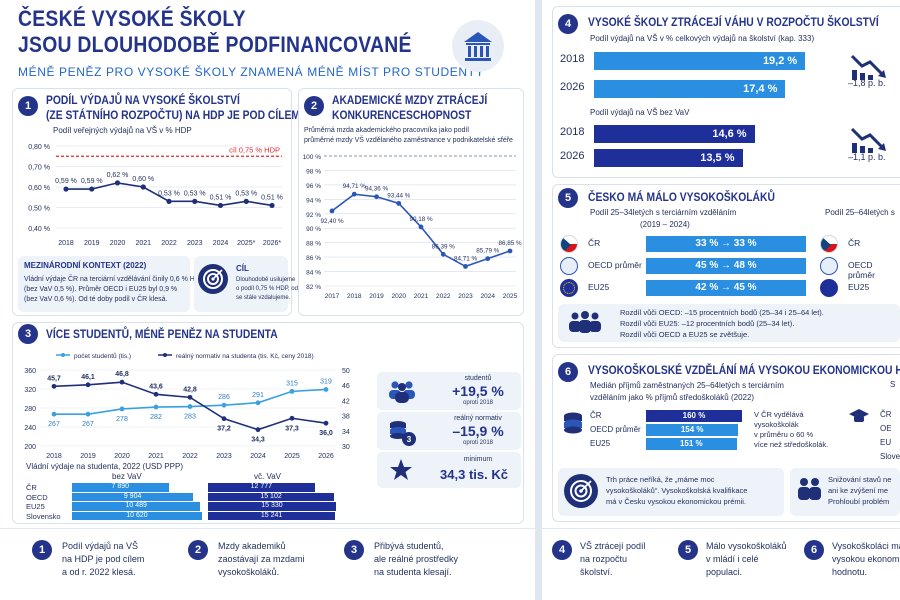 The image size is (900, 600). What do you see at coordinates (326, 381) in the screenshot?
I see `students-data-label: 319` at bounding box center [326, 381].